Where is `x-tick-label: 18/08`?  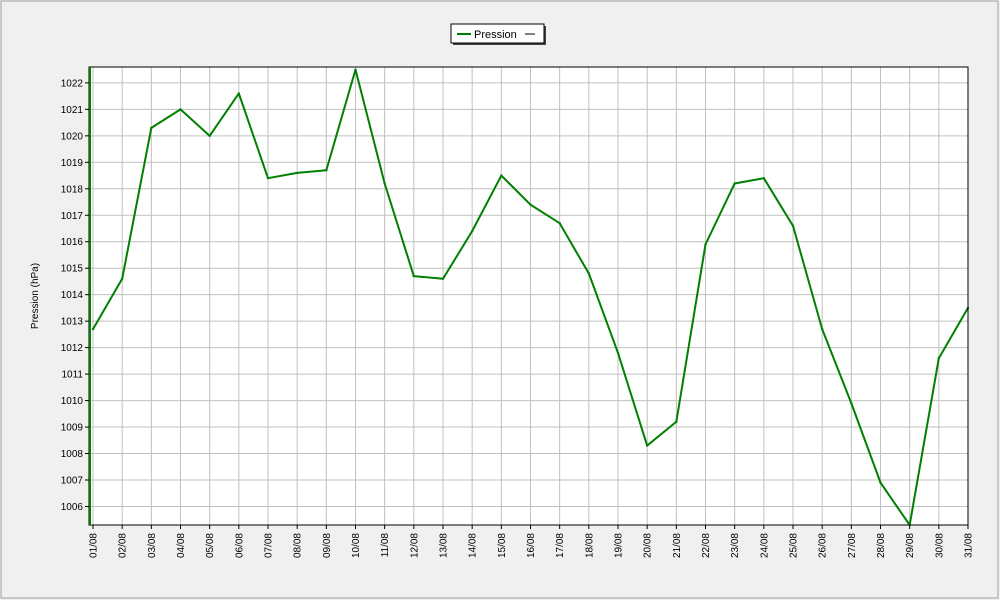 x-tick-label: 18/08 is located at coordinates (589, 545).